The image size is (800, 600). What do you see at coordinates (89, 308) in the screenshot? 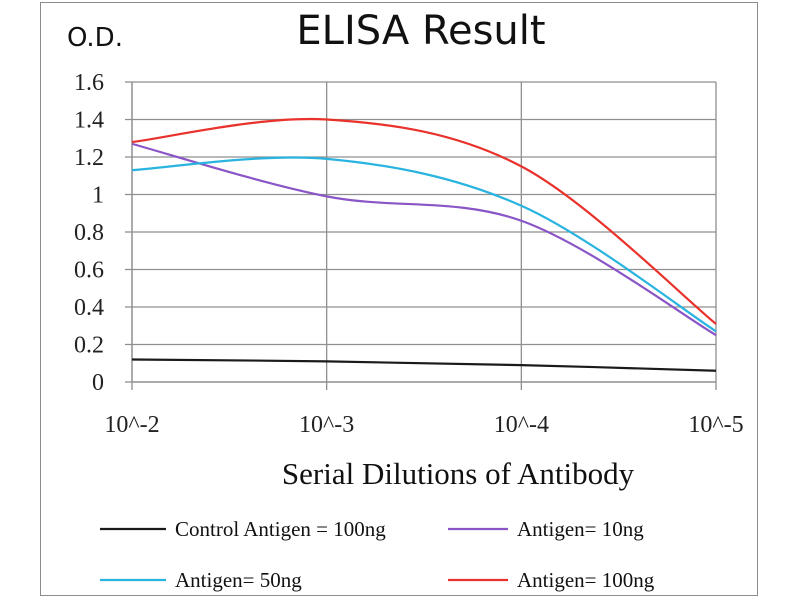
I see `y-tick-label: 0.4` at bounding box center [89, 308].